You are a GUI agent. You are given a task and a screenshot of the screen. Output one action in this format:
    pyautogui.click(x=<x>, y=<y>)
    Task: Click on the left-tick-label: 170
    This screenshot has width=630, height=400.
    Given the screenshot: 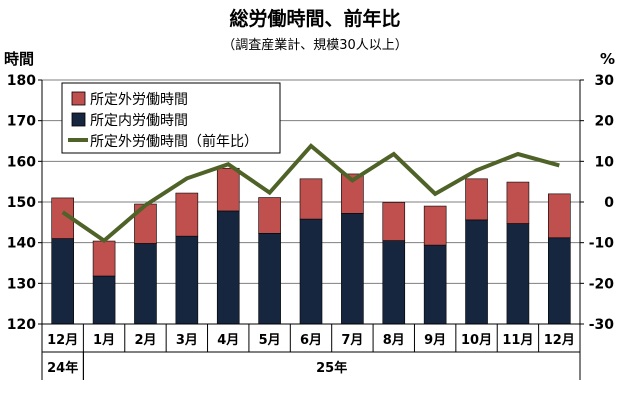 What is the action you would take?
    pyautogui.click(x=21, y=122)
    